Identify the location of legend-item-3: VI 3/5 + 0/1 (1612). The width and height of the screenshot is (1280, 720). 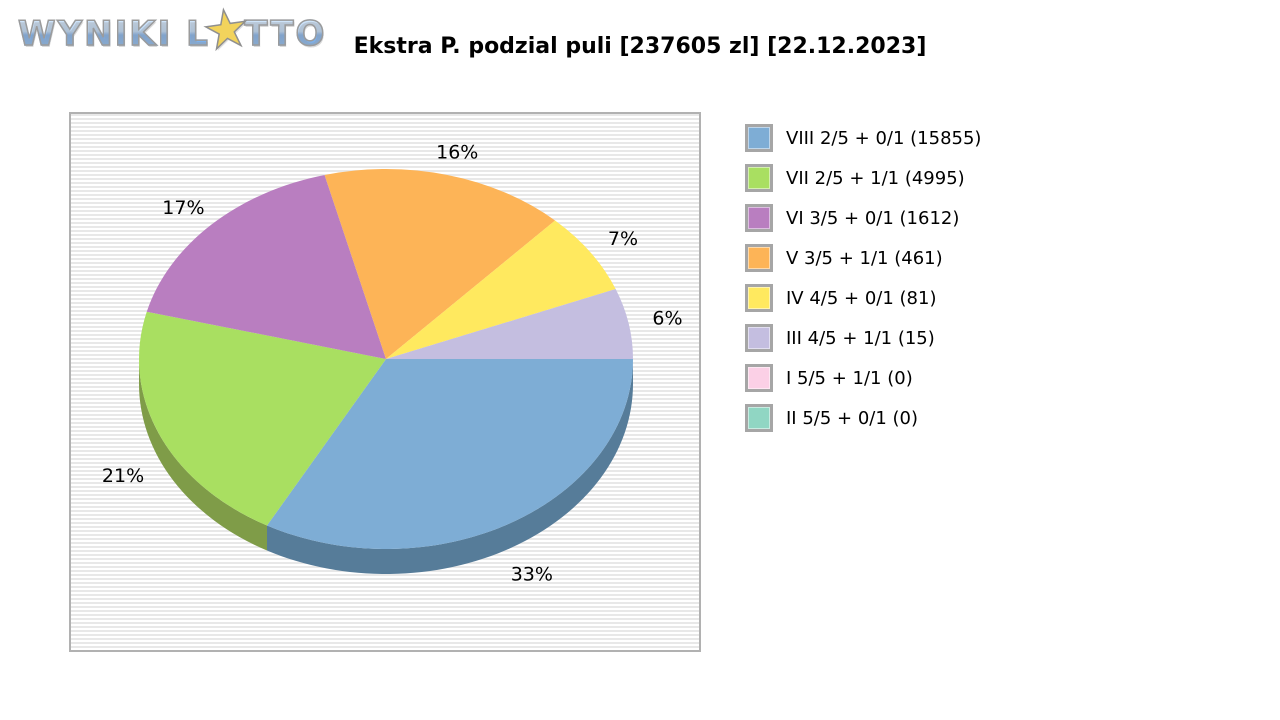
(863, 218).